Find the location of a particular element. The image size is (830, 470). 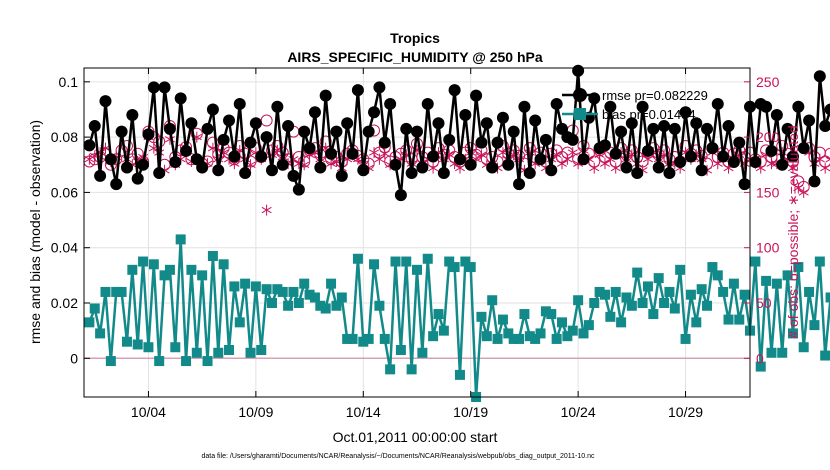

y-tick-label-left: 0 is located at coordinates (74, 358).